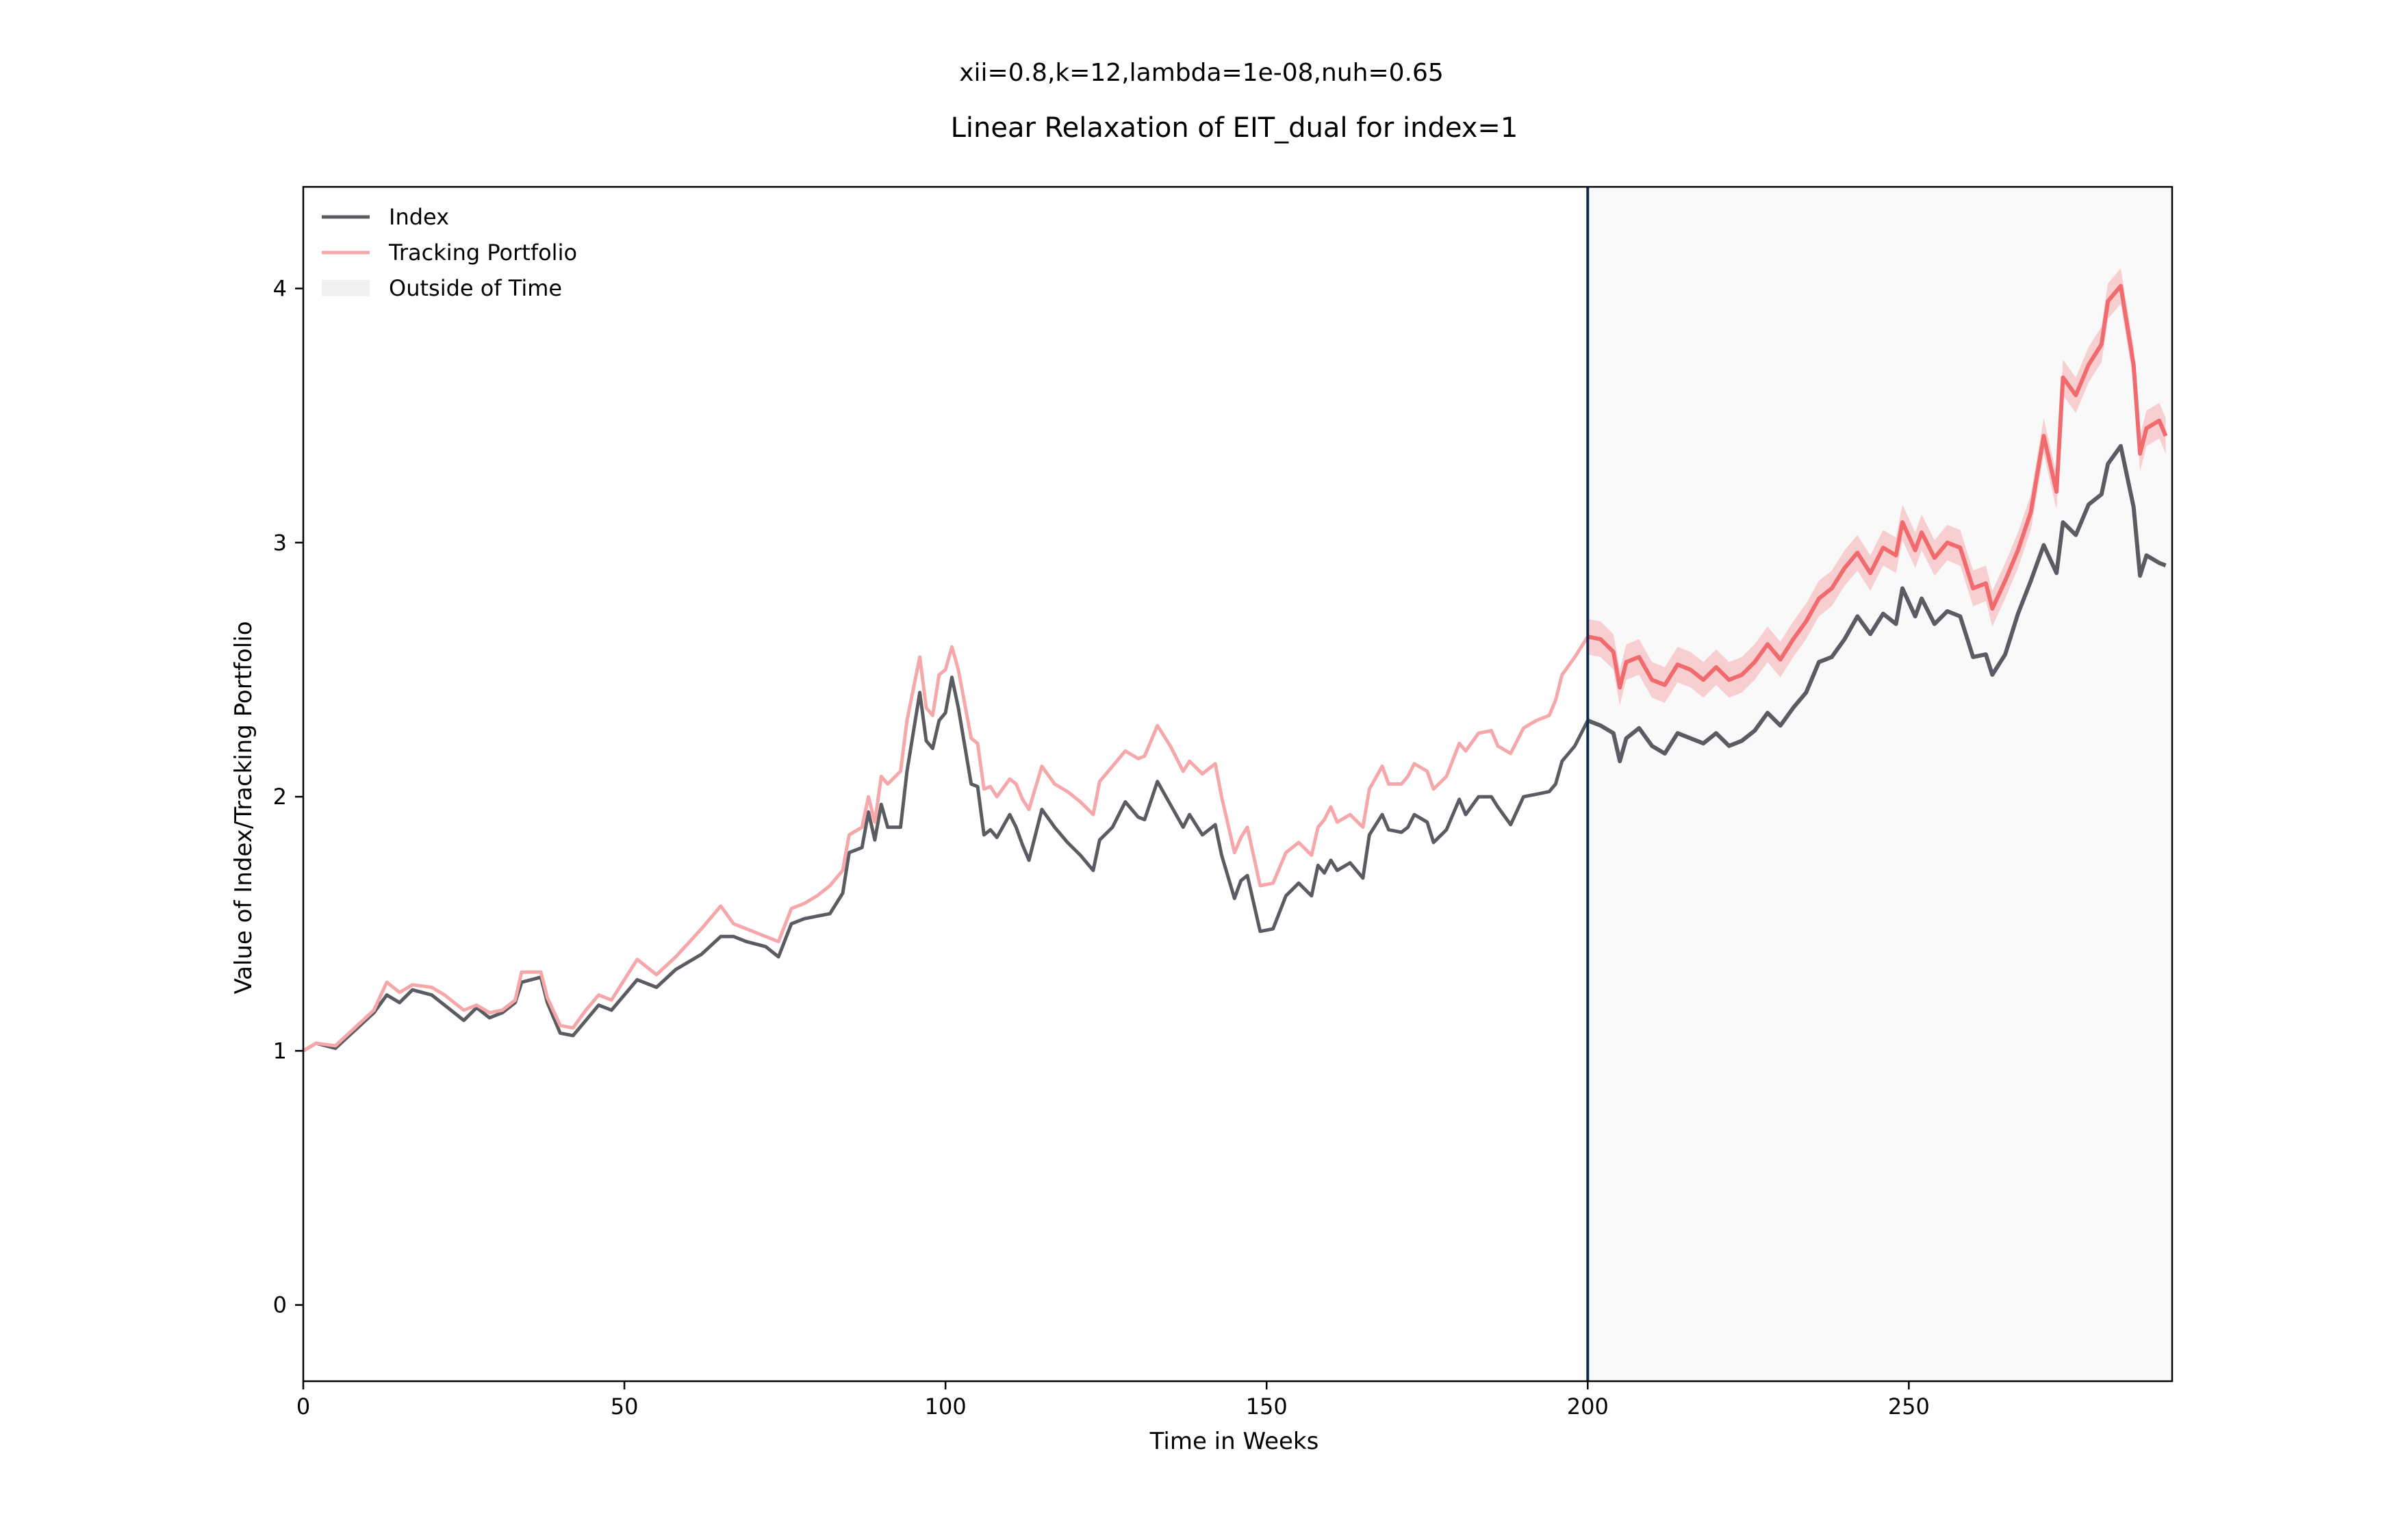 This screenshot has width=2396, height=1540. I want to click on y-tick-label: 0, so click(280, 1305).